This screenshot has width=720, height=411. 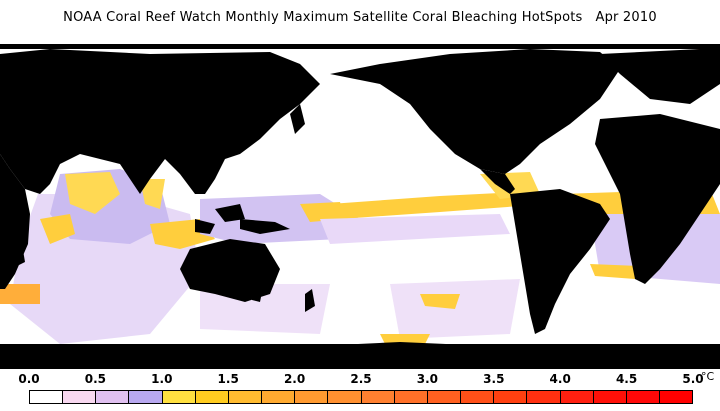 What do you see at coordinates (660, 76) in the screenshot?
I see `greenland-region` at bounding box center [660, 76].